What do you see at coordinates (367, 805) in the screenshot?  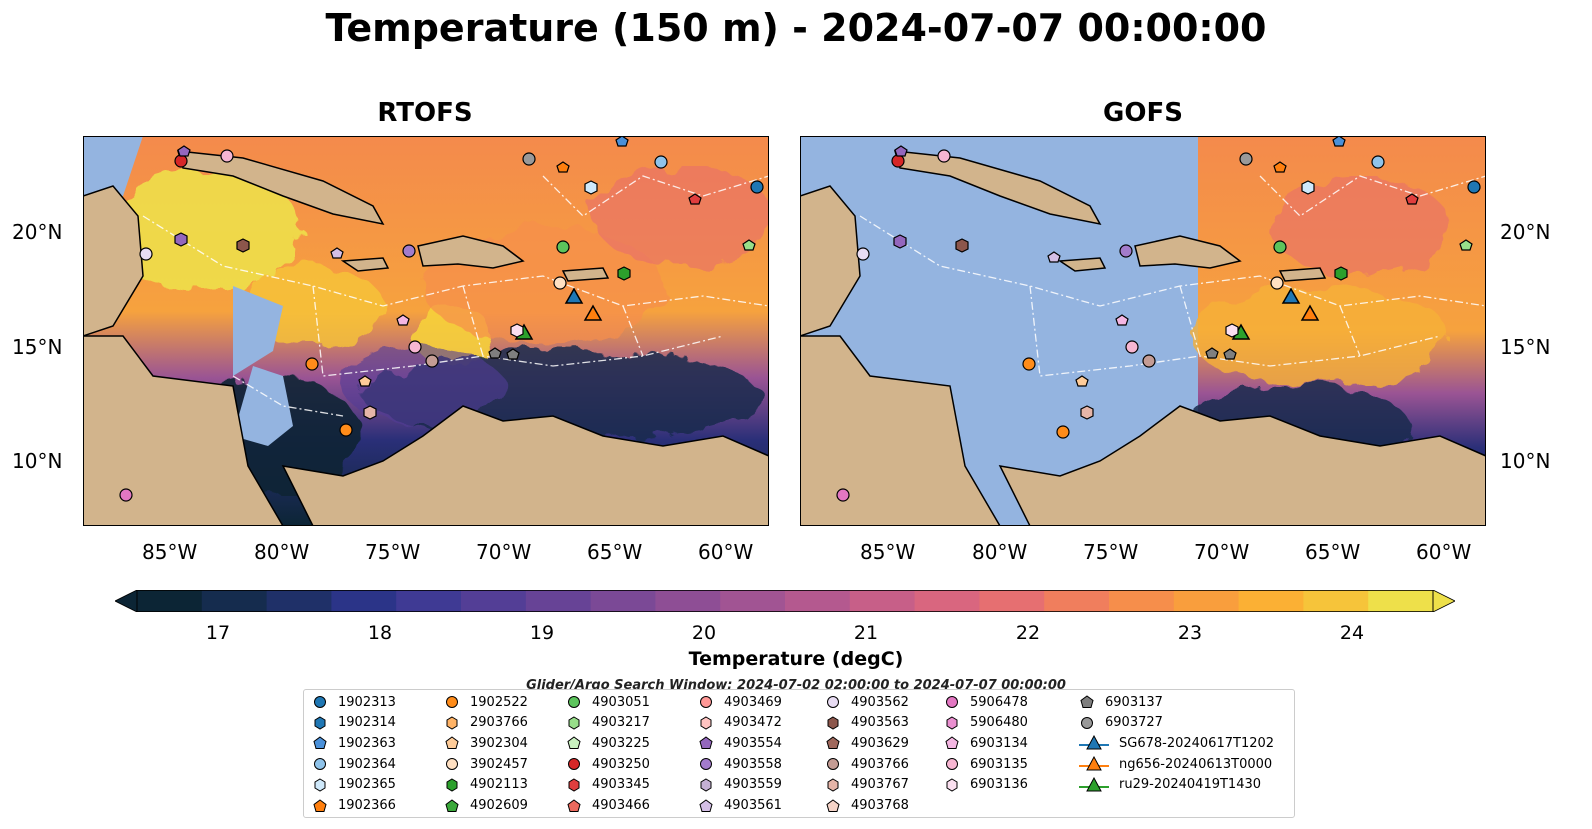 I see `legend-label: 1902366` at bounding box center [367, 805].